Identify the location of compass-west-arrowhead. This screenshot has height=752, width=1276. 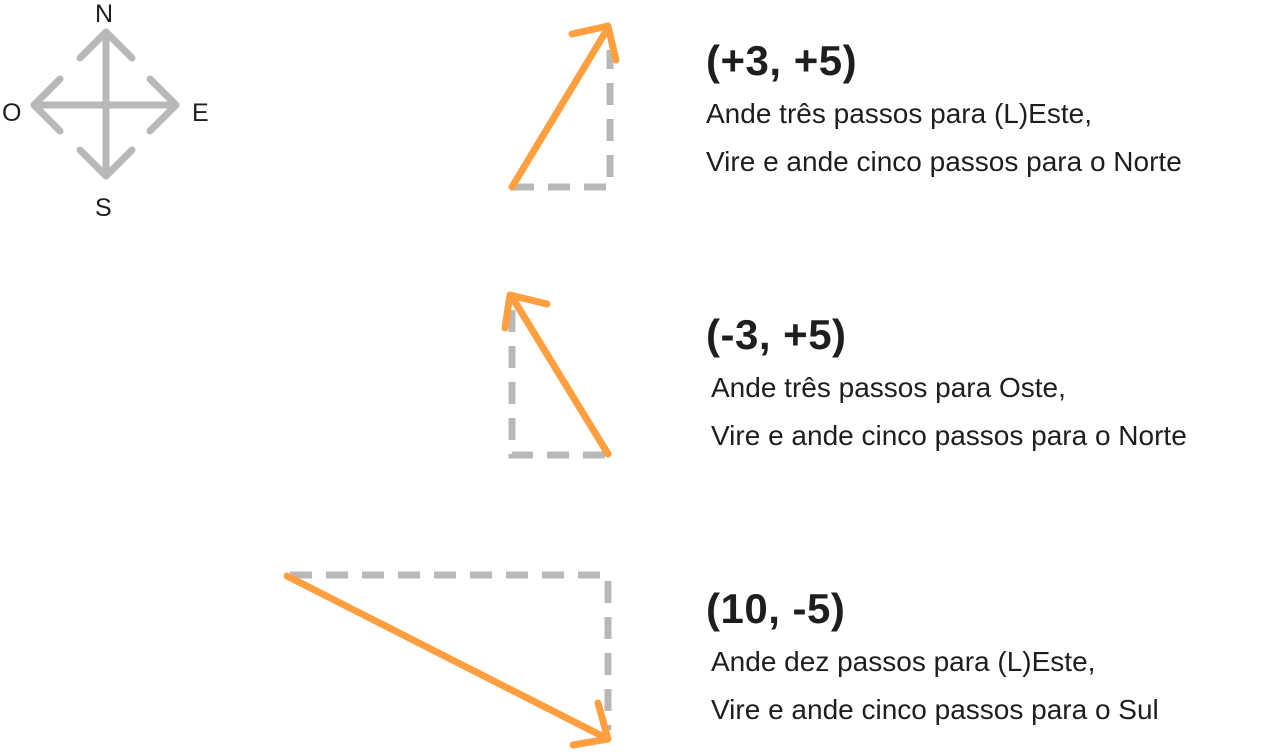
(47, 105).